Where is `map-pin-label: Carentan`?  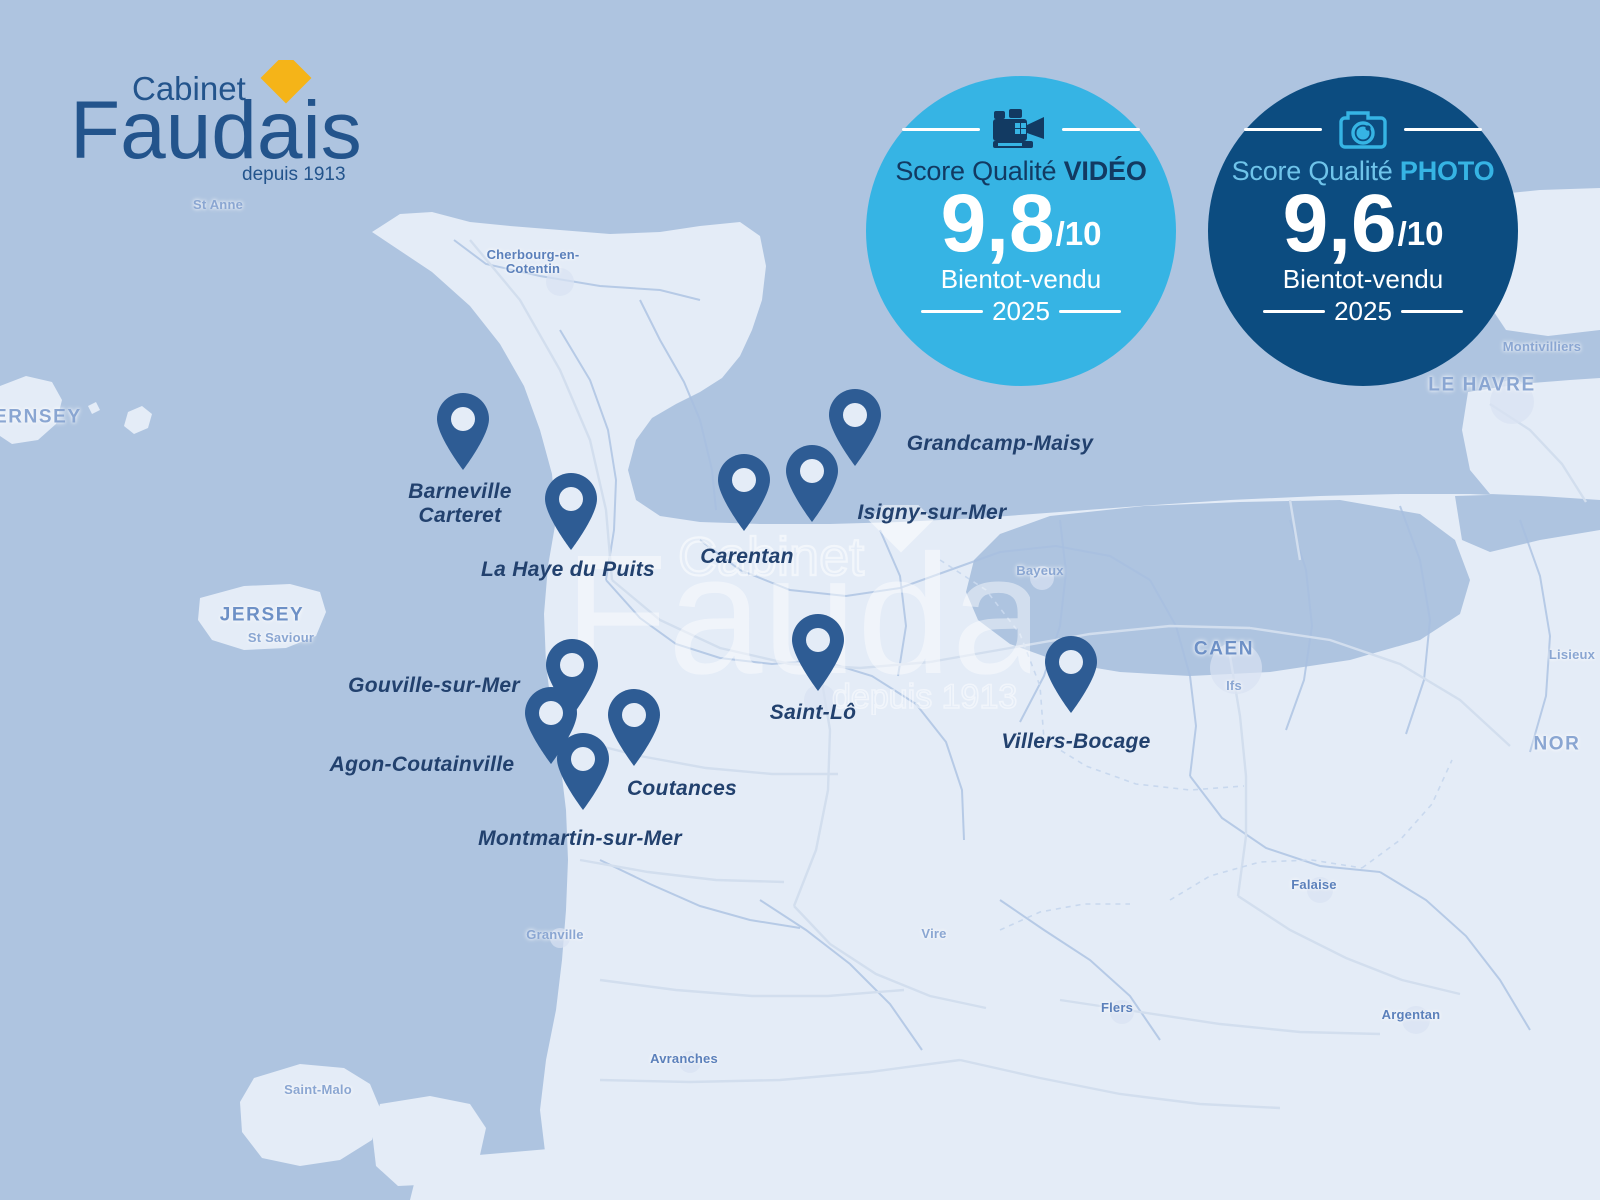
map-pin-label: Carentan is located at coordinates (747, 556).